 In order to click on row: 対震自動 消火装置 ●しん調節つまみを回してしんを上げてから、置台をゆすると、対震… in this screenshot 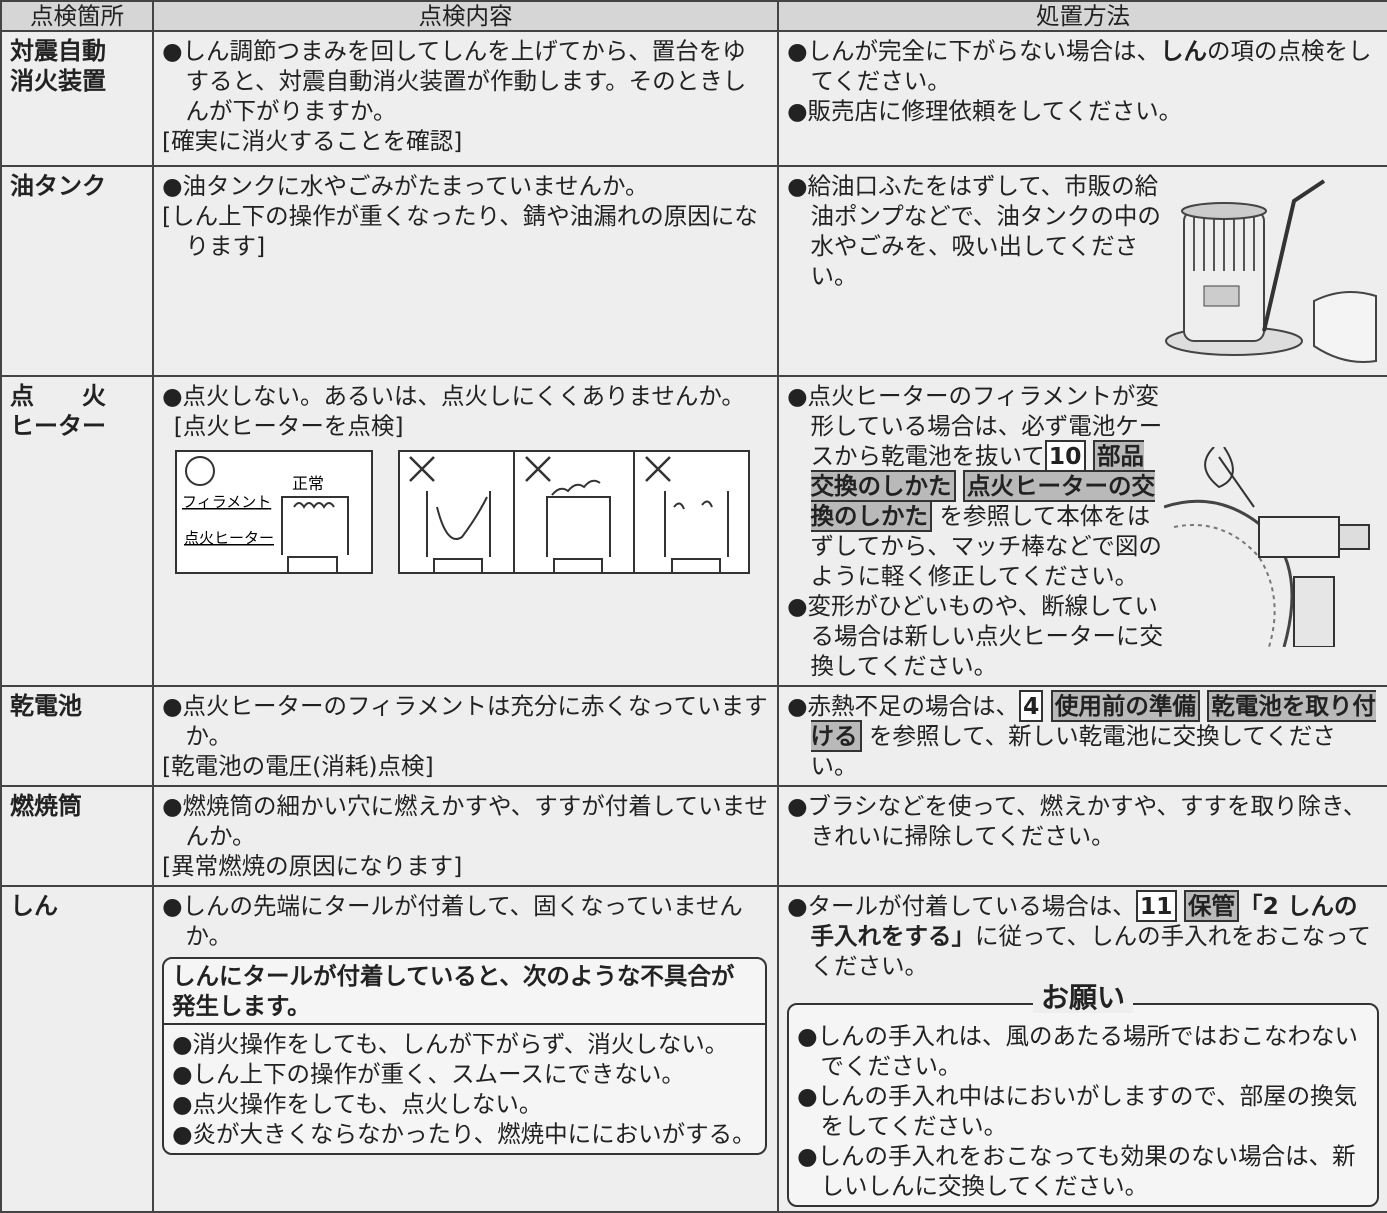, I will do `click(693, 98)`.